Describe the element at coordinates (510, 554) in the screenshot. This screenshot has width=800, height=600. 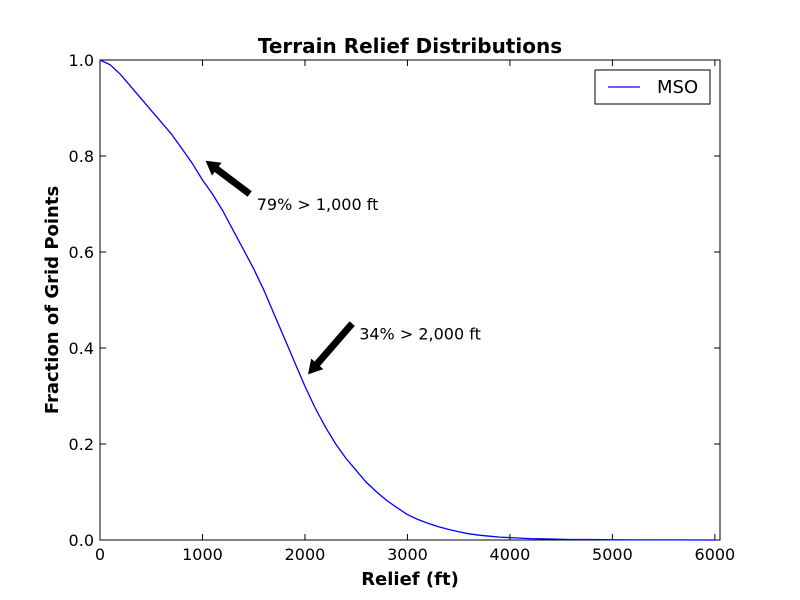
I see `x-tick-label: 4000` at that location.